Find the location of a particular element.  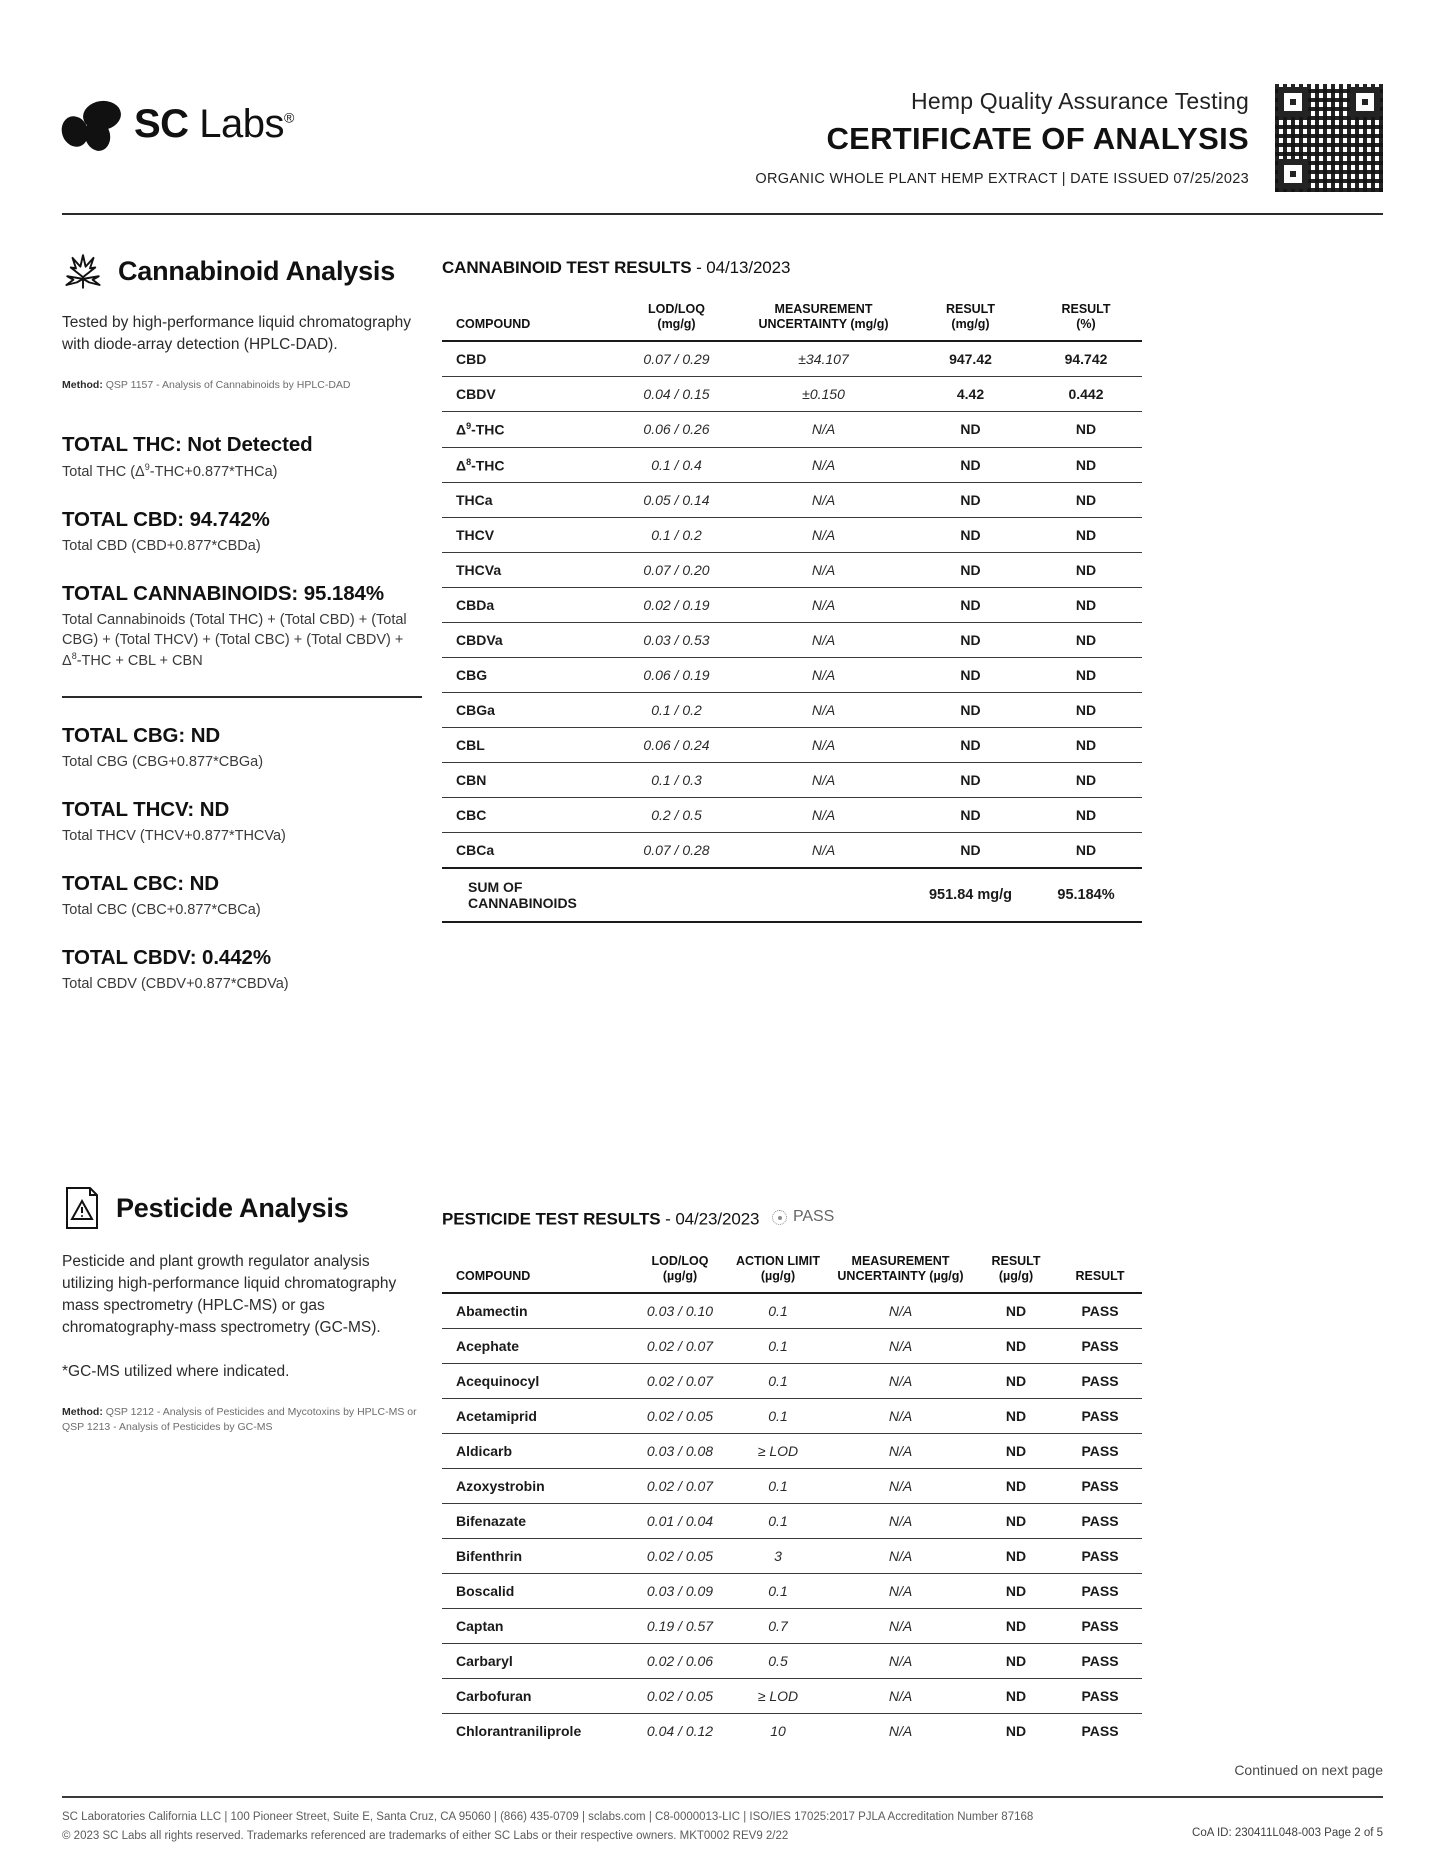

cell-lodloq: 0.02 / 0.19 is located at coordinates (676, 605).